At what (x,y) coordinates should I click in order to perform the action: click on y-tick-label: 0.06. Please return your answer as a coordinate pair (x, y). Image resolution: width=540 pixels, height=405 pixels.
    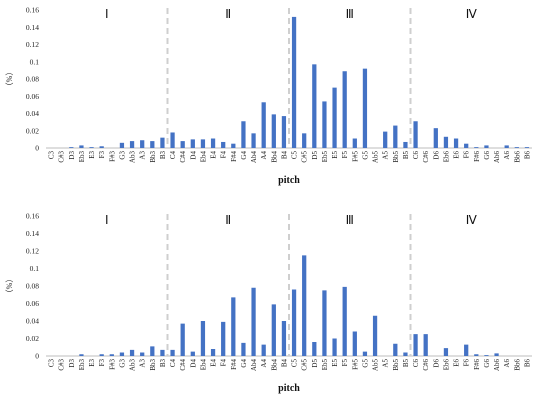
    Looking at the image, I should click on (32, 96).